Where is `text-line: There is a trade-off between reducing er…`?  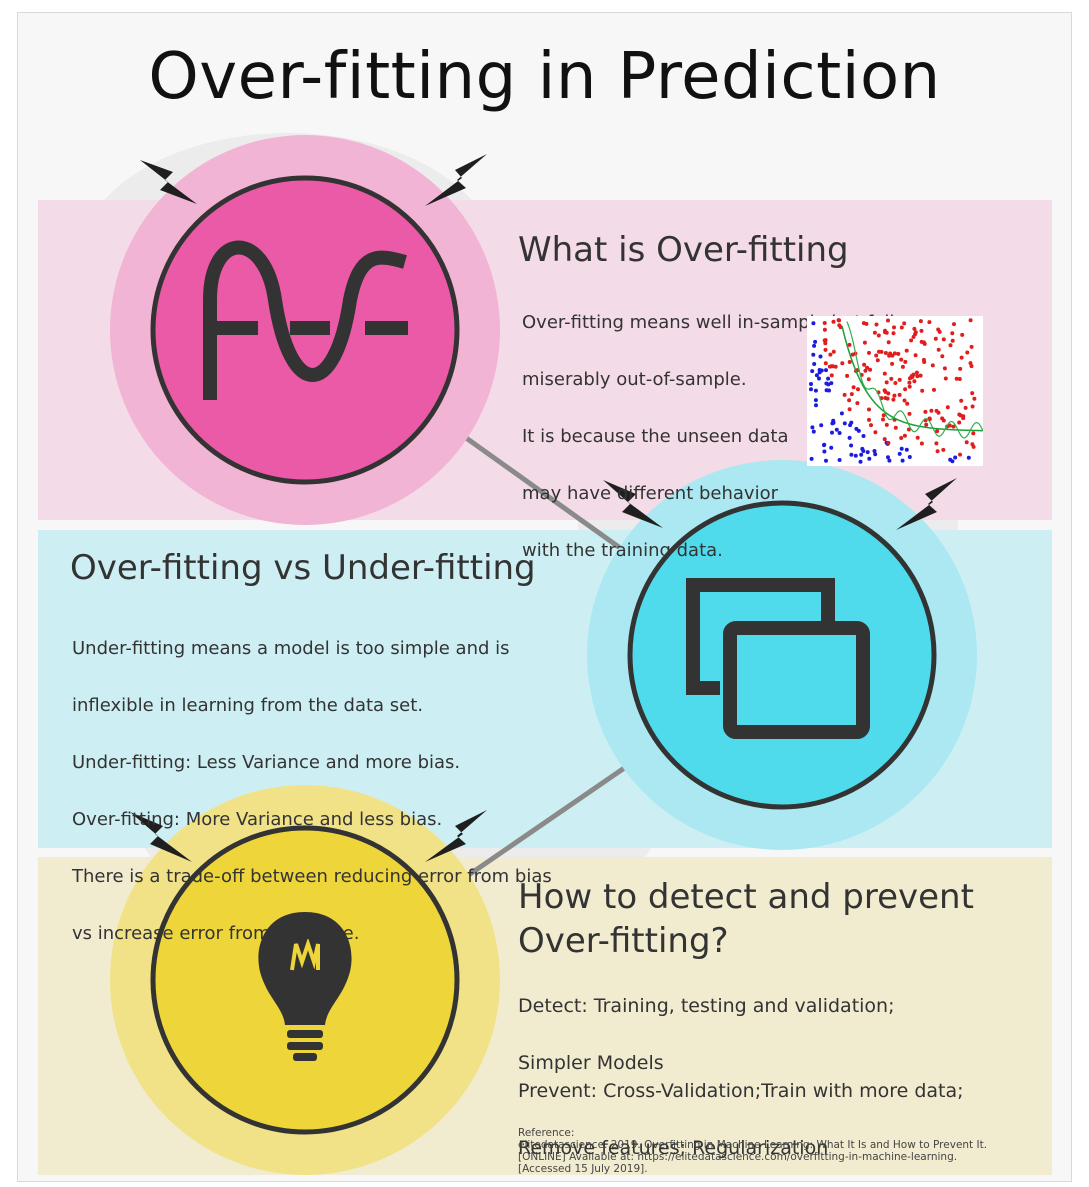 text-line: There is a trade-off between reducing er… is located at coordinates (312, 876).